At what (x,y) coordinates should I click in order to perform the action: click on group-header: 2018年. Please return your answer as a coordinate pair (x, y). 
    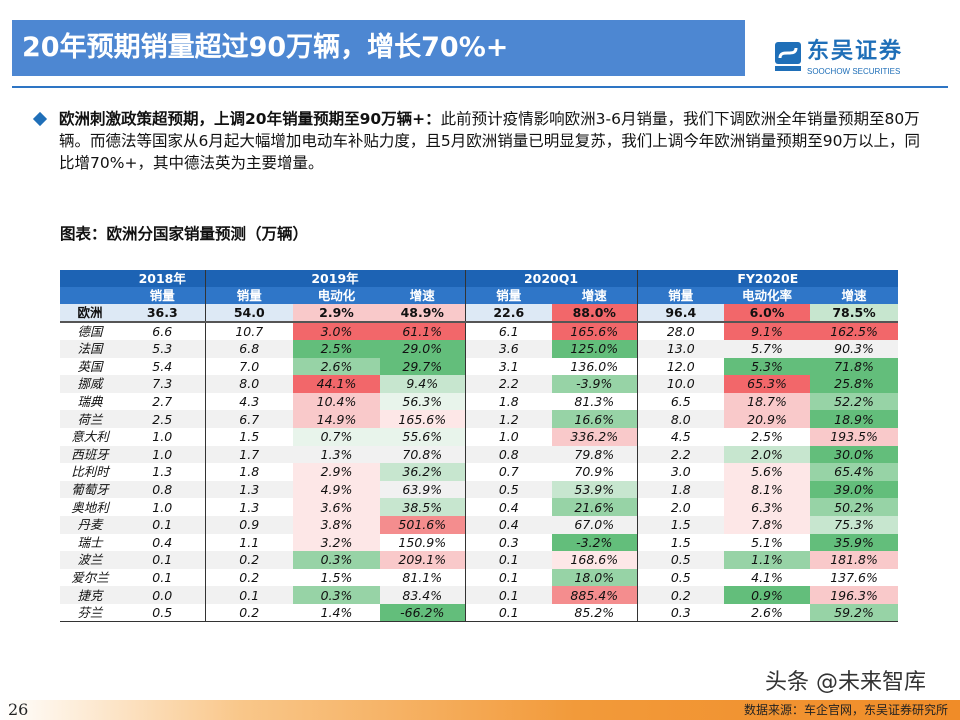
    Looking at the image, I should click on (162, 278).